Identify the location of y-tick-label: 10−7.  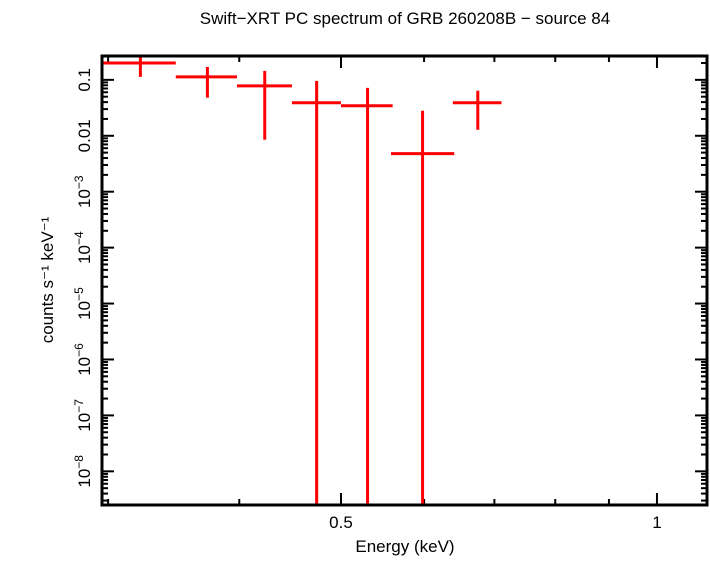
(83, 415).